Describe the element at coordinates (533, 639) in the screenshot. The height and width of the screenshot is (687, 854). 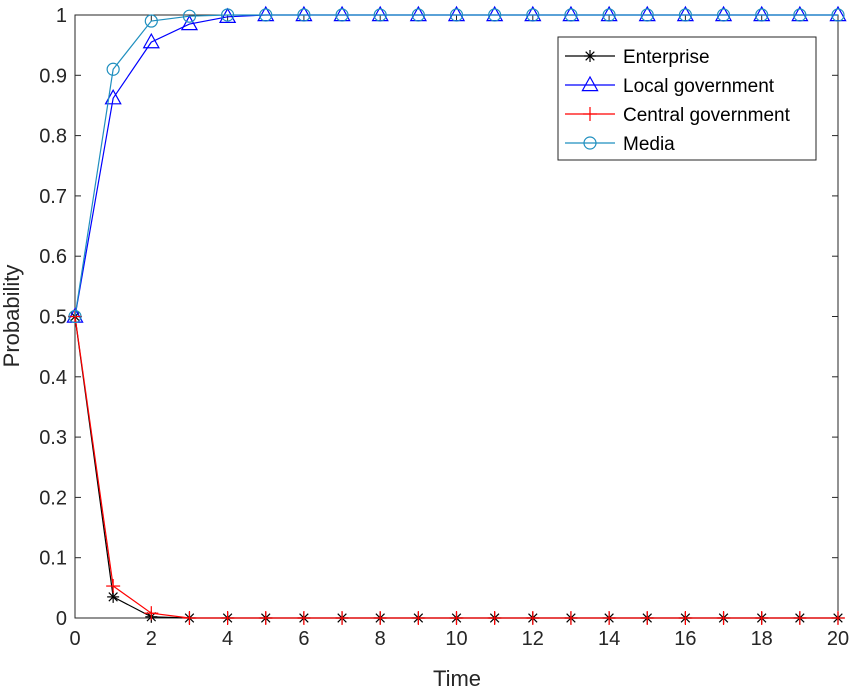
I see `x-tick-label: 12` at that location.